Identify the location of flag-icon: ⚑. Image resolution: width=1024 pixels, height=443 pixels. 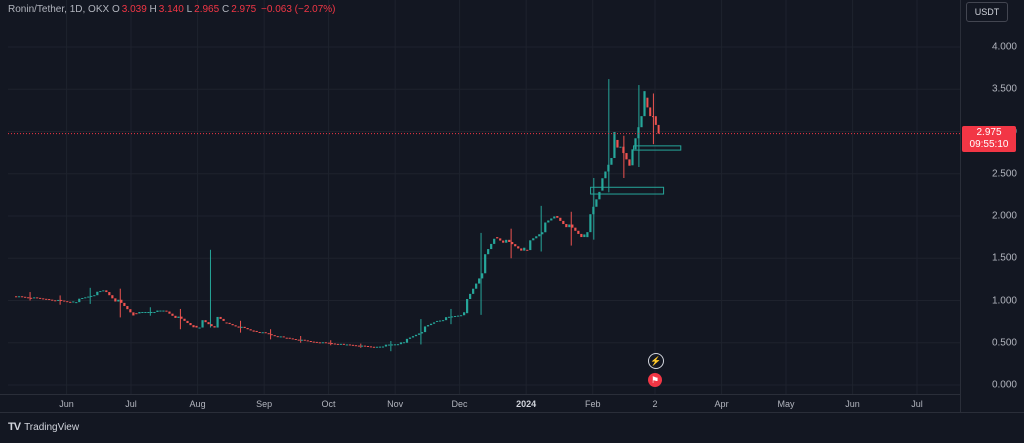
(655, 380).